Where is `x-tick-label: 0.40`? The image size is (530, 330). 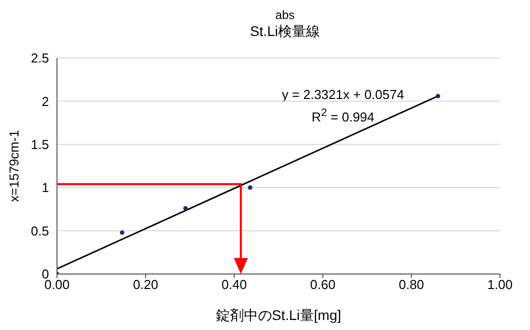
x-tick-label: 0.40 is located at coordinates (234, 284).